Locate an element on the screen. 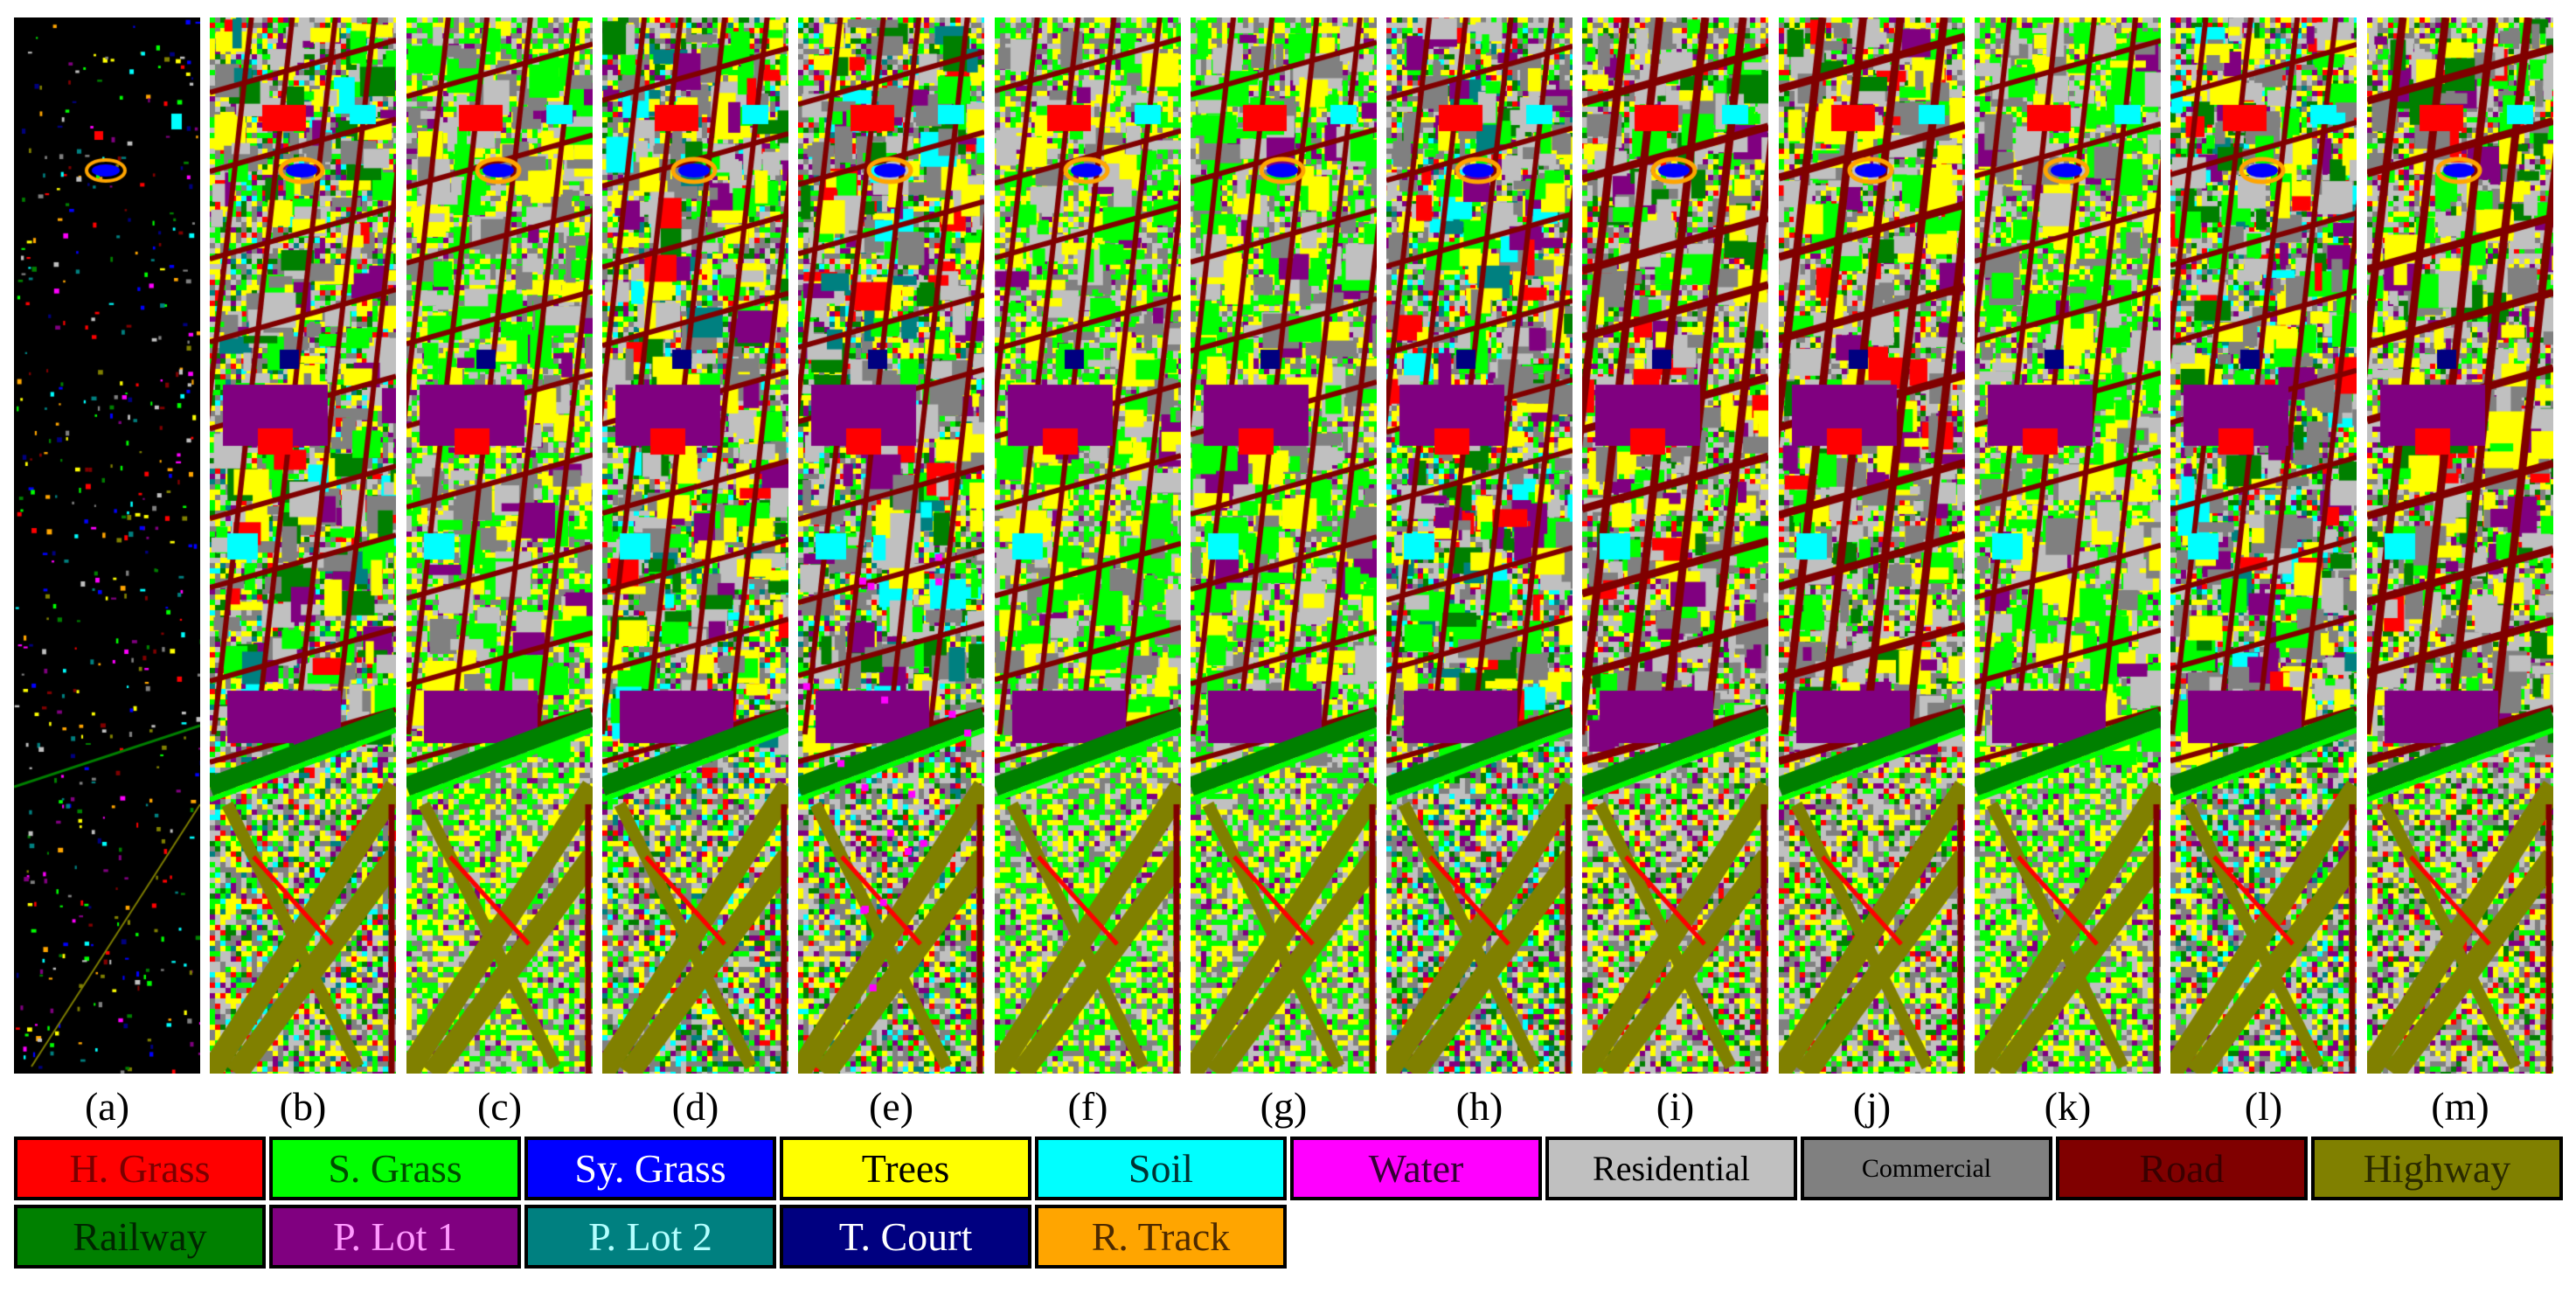 Image resolution: width=2576 pixels, height=1293 pixels. panel-label: (i) is located at coordinates (1675, 1106).